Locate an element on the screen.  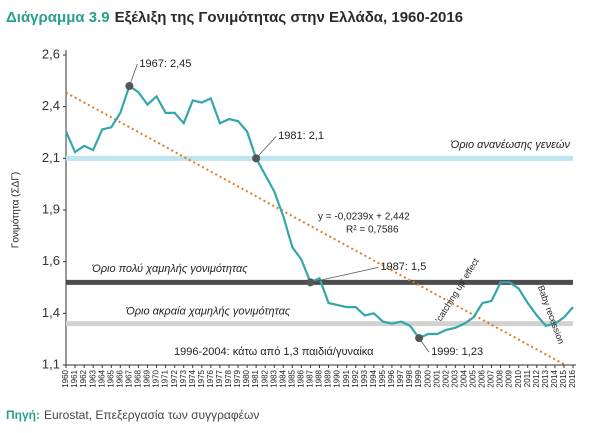
x-tick-label: 2011 is located at coordinates (527, 378).